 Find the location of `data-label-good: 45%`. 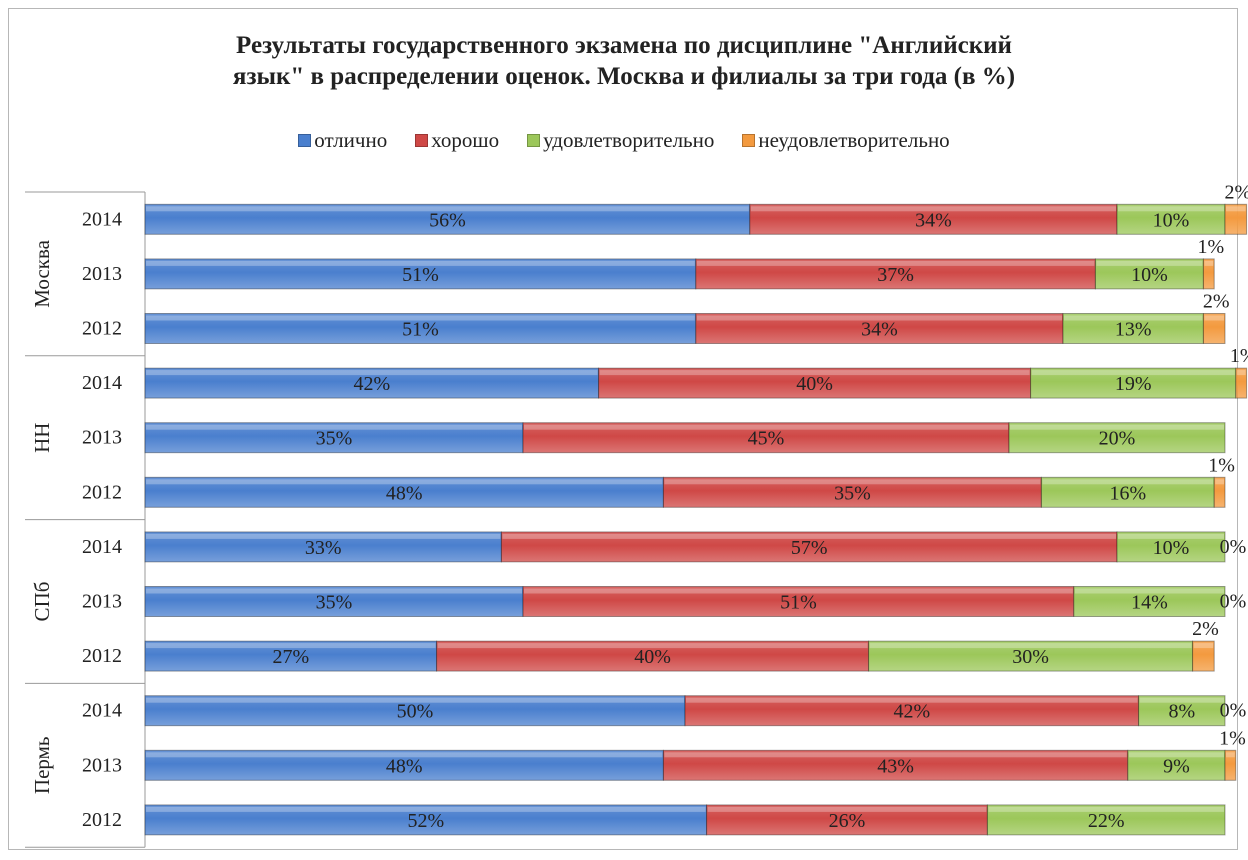

data-label-good: 45% is located at coordinates (766, 439).